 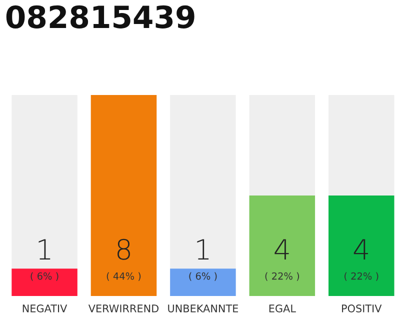 I want to click on data-label: ( 44% ), so click(x=123, y=276).